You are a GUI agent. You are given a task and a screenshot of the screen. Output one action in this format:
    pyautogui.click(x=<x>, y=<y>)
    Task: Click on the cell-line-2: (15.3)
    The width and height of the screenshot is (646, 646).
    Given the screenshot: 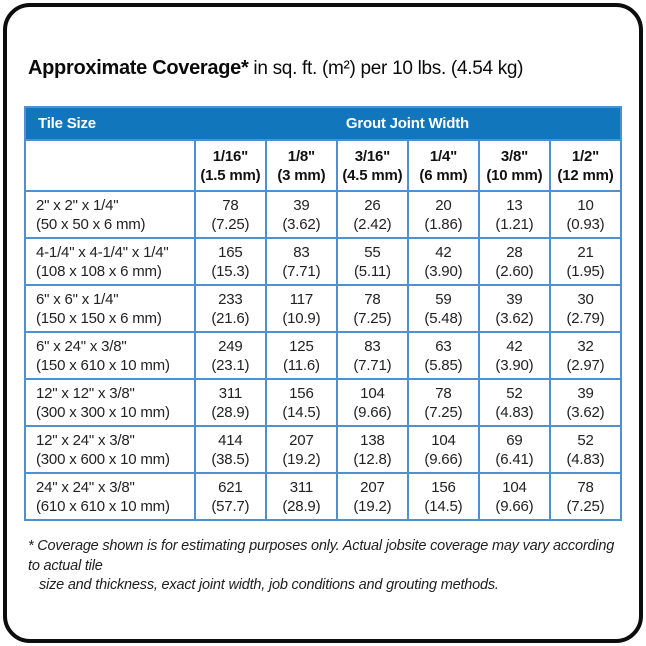 What is the action you would take?
    pyautogui.click(x=230, y=271)
    